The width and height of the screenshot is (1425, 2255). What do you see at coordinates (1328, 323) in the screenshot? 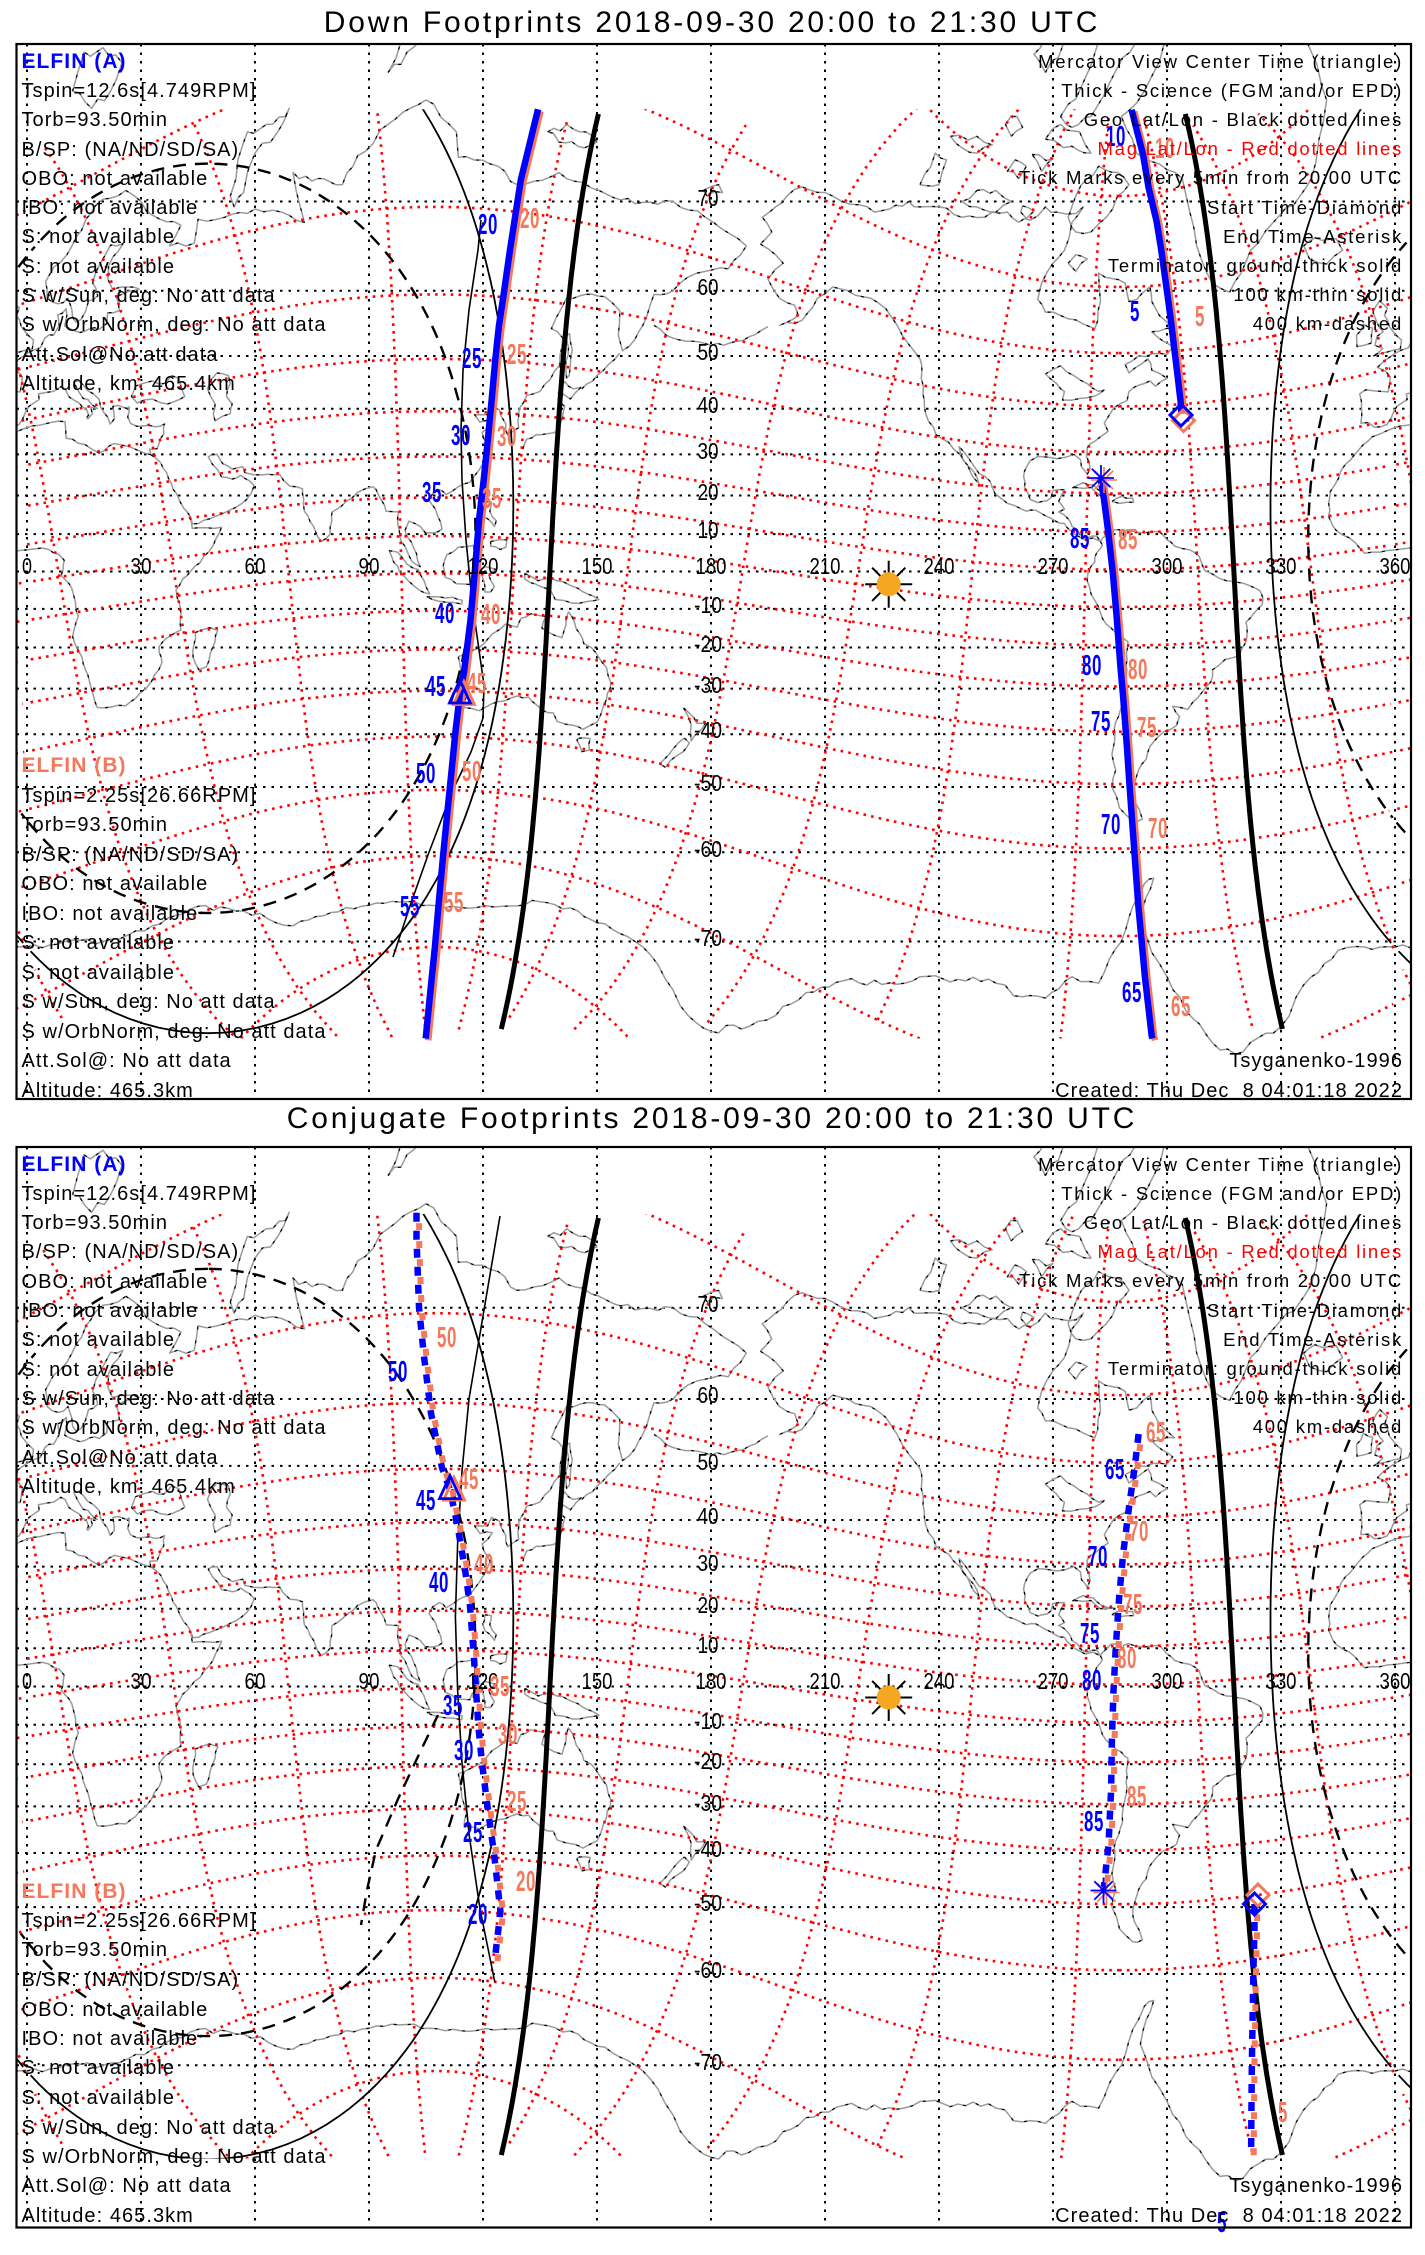
I see `svg-text: 400 km-dashed` at bounding box center [1328, 323].